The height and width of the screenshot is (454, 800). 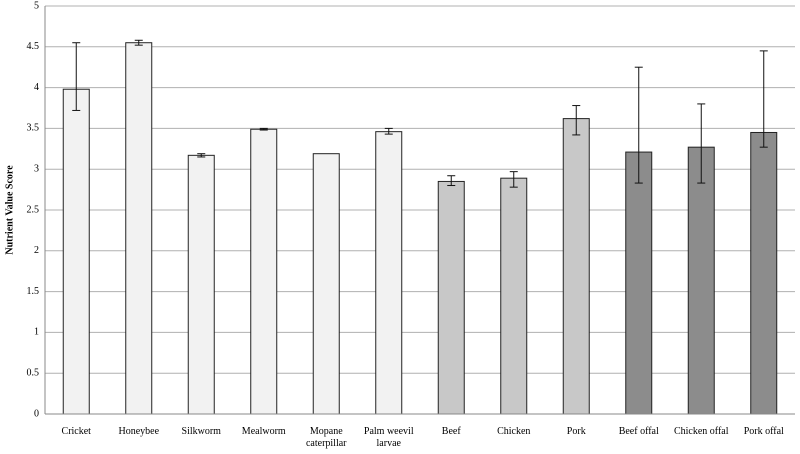 I want to click on y-axis-label: Nutrient Value Score, so click(x=9, y=210).